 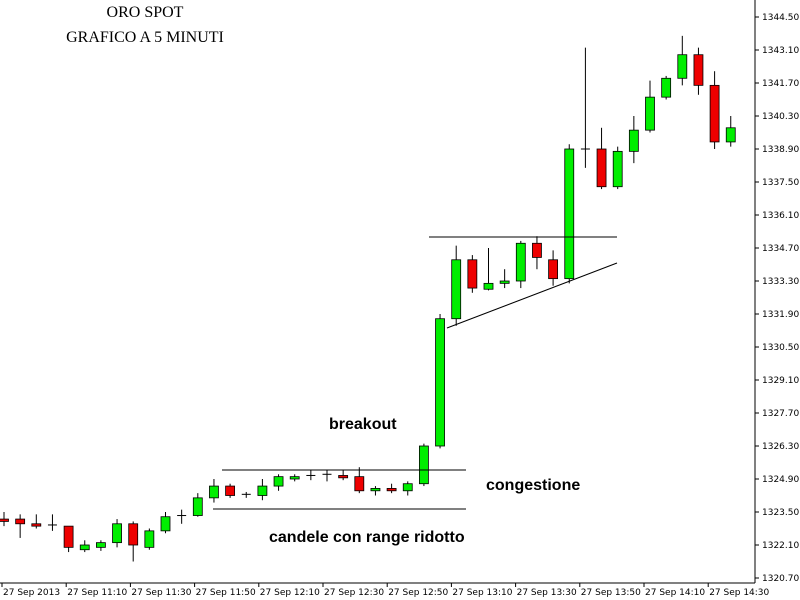 I want to click on x-tick-label: 27 Sep 13:30, so click(x=547, y=593).